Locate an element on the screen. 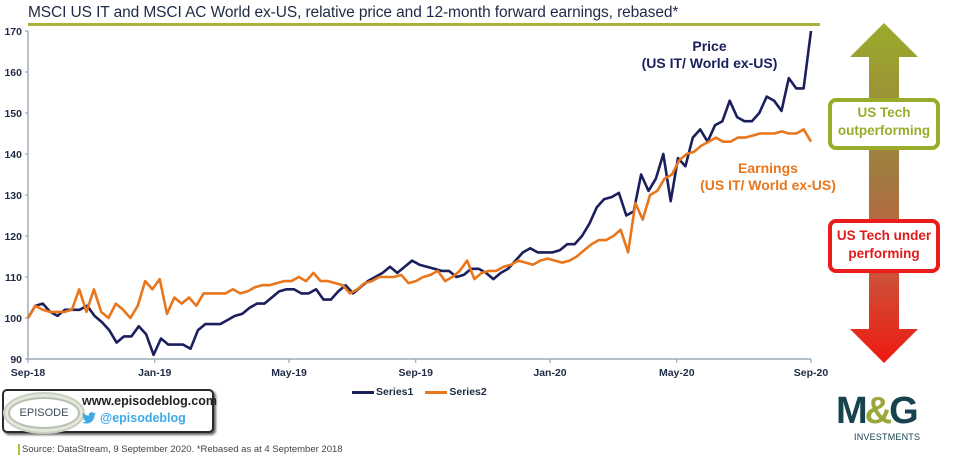 The height and width of the screenshot is (465, 960). x-tick-label: May-20 is located at coordinates (677, 373).